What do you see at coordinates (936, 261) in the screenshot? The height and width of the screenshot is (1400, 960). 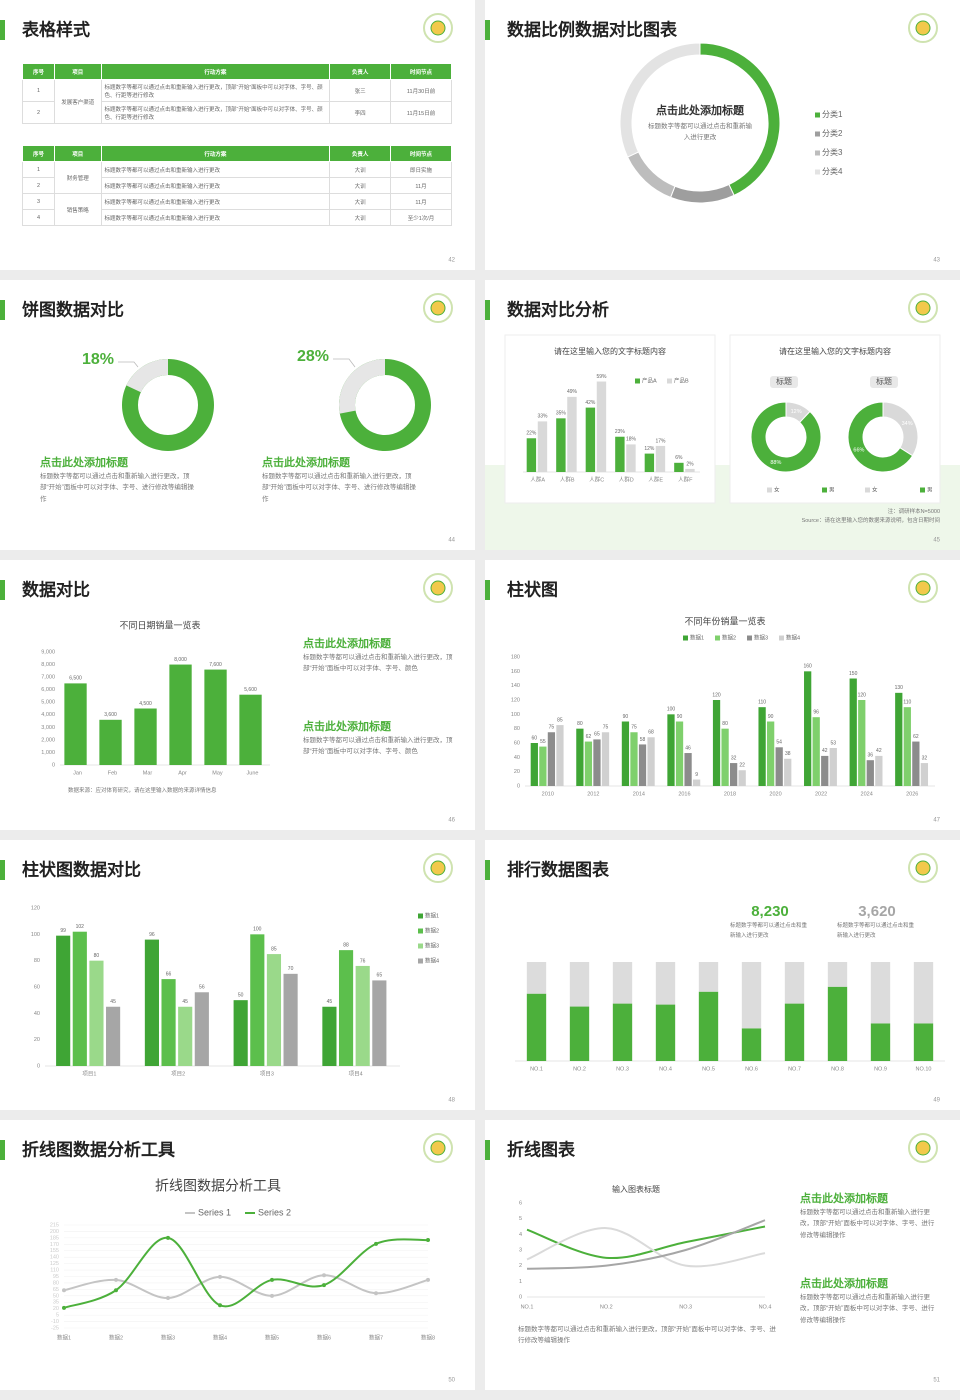 I see `page-number: 43` at bounding box center [936, 261].